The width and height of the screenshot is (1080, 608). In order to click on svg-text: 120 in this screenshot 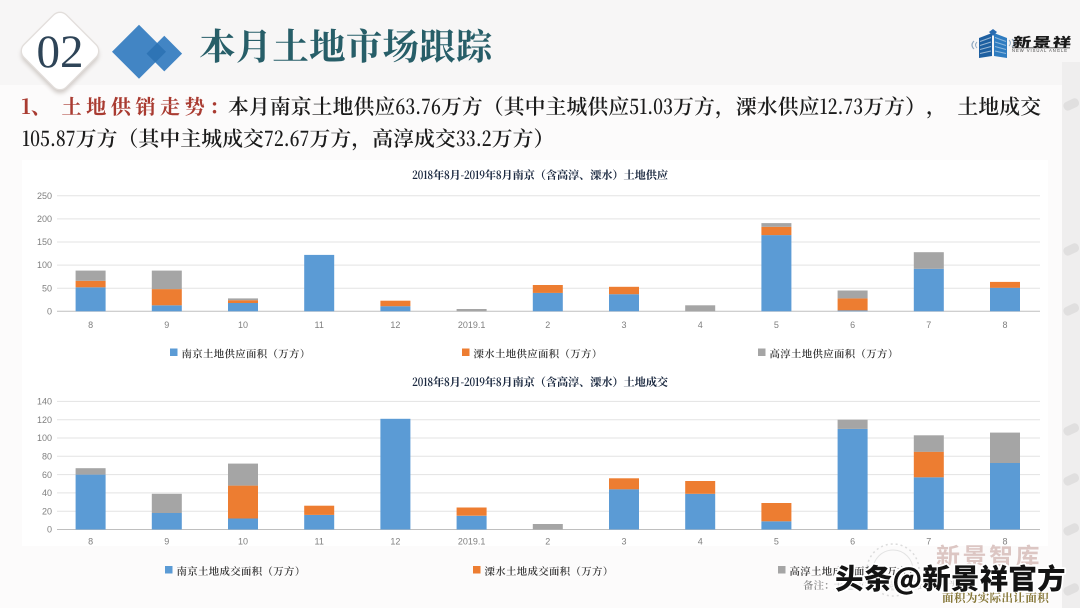, I will do `click(44, 420)`.